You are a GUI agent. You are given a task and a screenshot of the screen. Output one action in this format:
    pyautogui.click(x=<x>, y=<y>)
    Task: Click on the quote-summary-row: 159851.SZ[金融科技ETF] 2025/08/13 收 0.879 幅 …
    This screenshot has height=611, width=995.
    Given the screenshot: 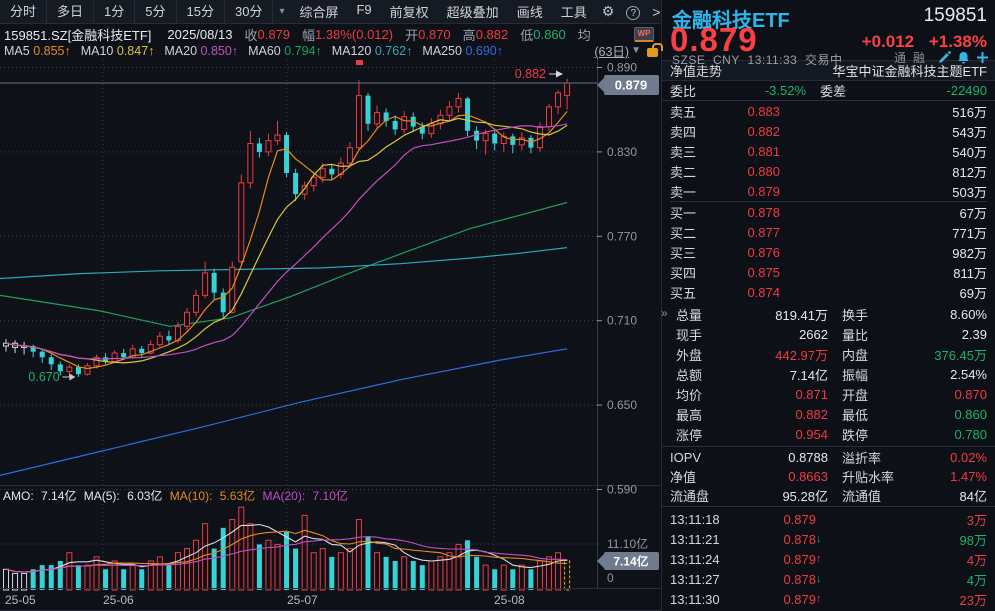 What is the action you would take?
    pyautogui.click(x=331, y=34)
    